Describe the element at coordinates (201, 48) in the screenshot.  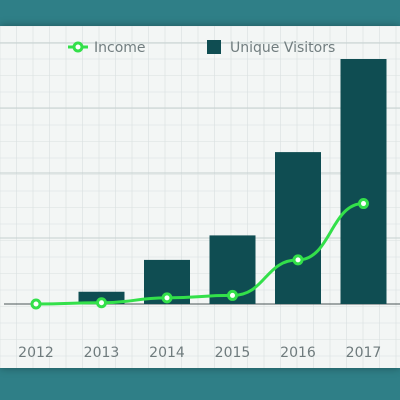
I see `legend: Income Unique Visitors` at that location.